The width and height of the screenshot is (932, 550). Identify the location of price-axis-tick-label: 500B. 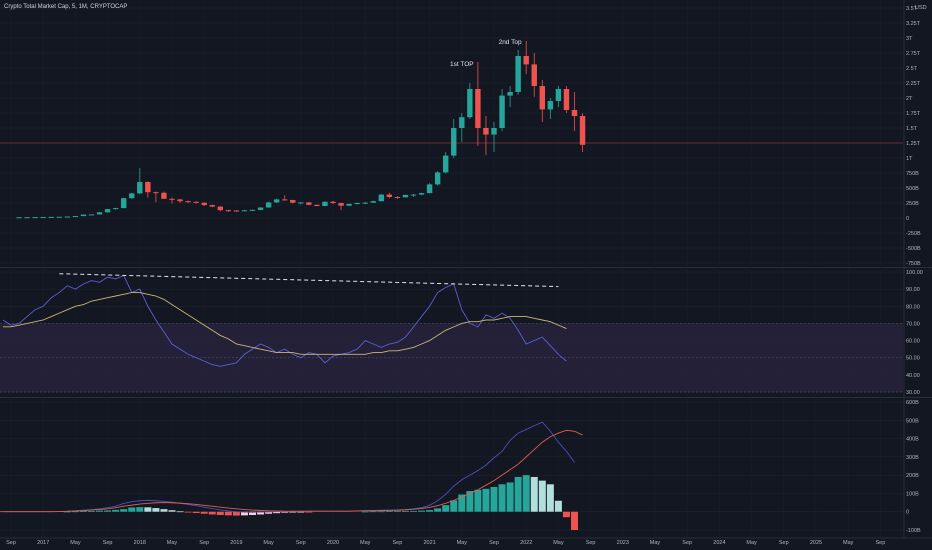
(912, 189).